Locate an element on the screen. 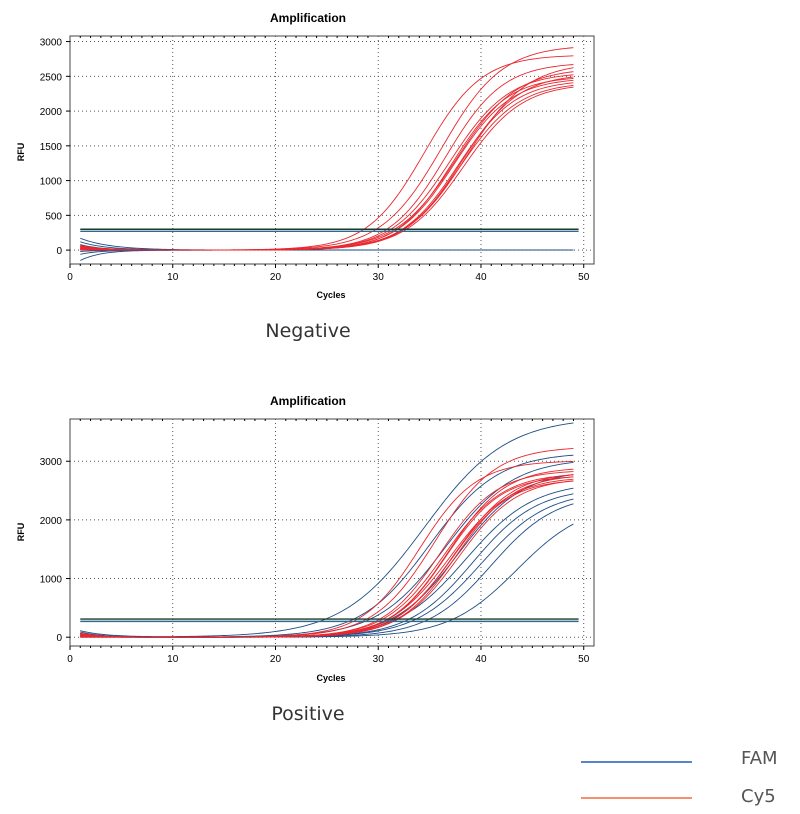  legend: FAM Cy5 is located at coordinates (679, 777).